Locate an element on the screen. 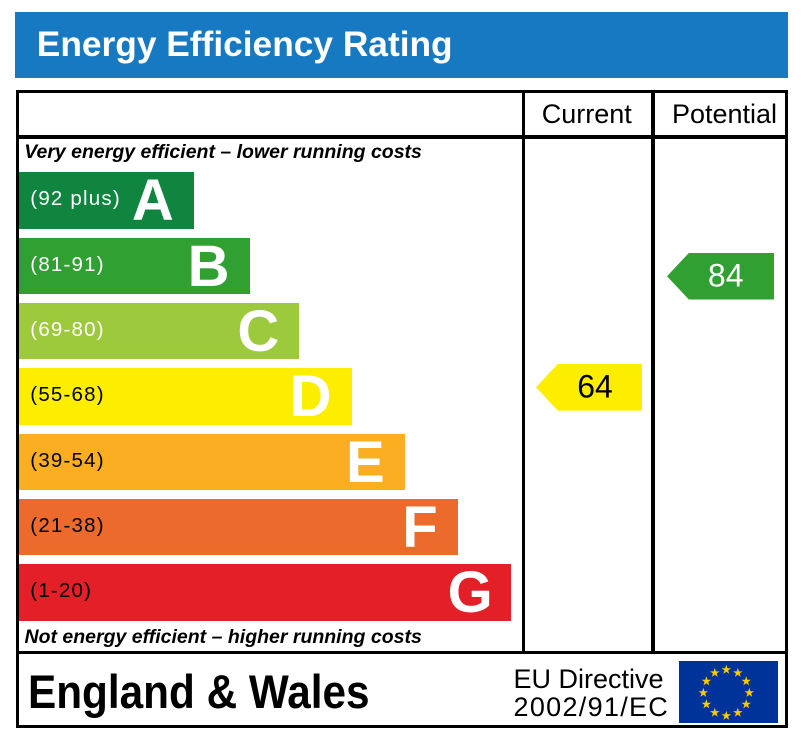 Image resolution: width=804 pixels, height=753 pixels. svg-text: 84 is located at coordinates (726, 275).